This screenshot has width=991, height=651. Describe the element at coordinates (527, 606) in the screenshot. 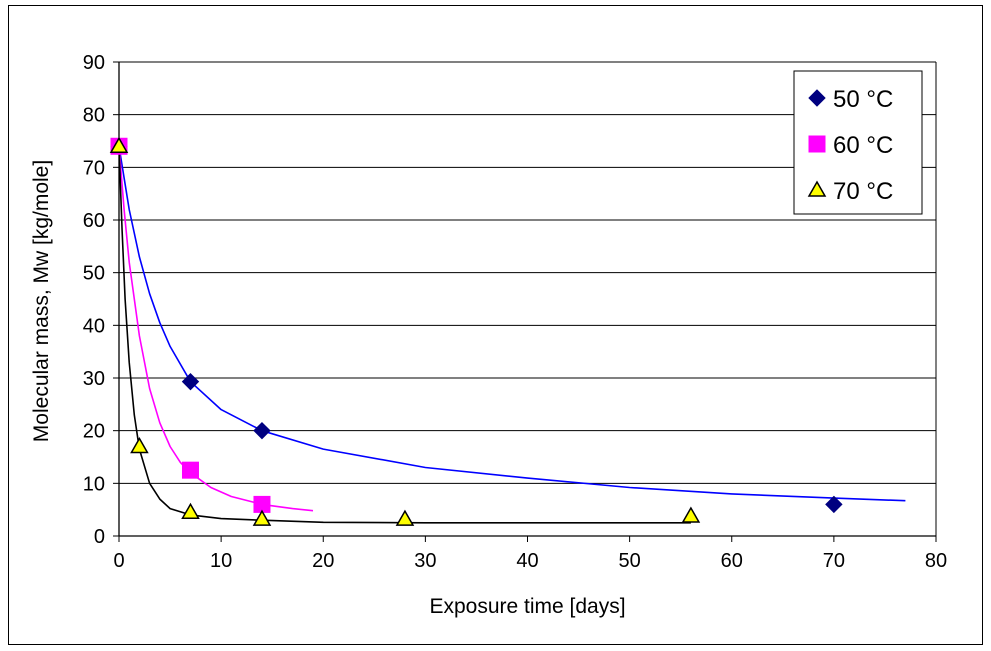

I see `x-axis-title: Exposure time [days]` at that location.